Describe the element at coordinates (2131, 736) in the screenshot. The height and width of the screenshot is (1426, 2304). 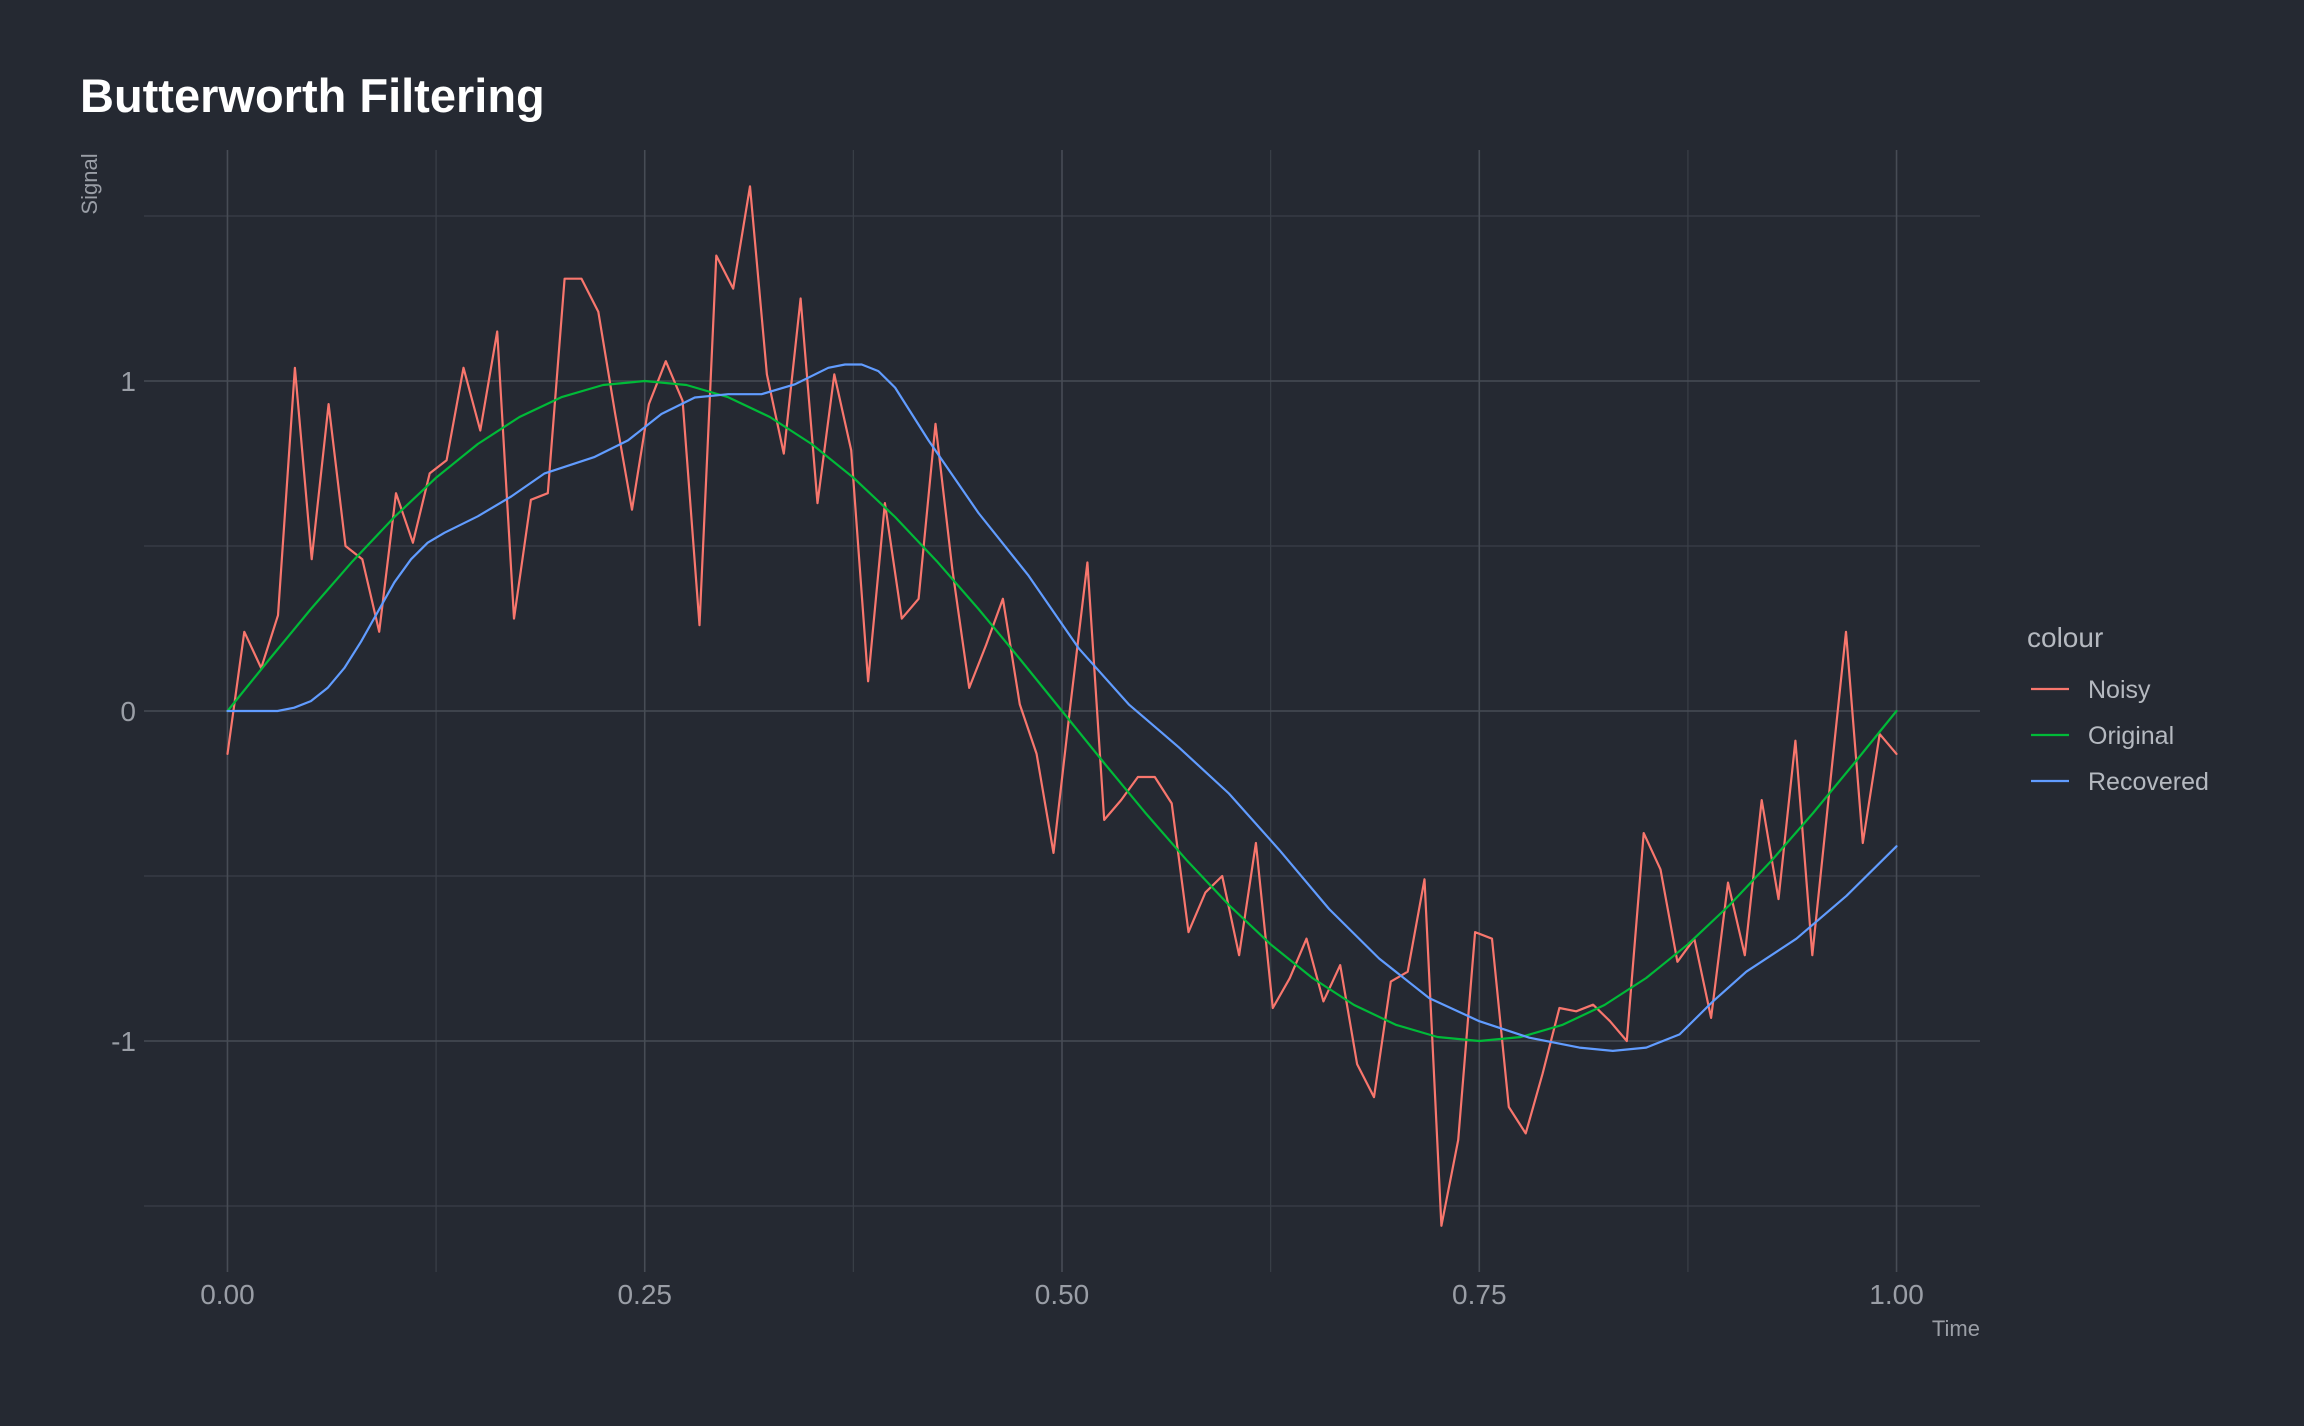
I see `legend-label-original: Original` at that location.